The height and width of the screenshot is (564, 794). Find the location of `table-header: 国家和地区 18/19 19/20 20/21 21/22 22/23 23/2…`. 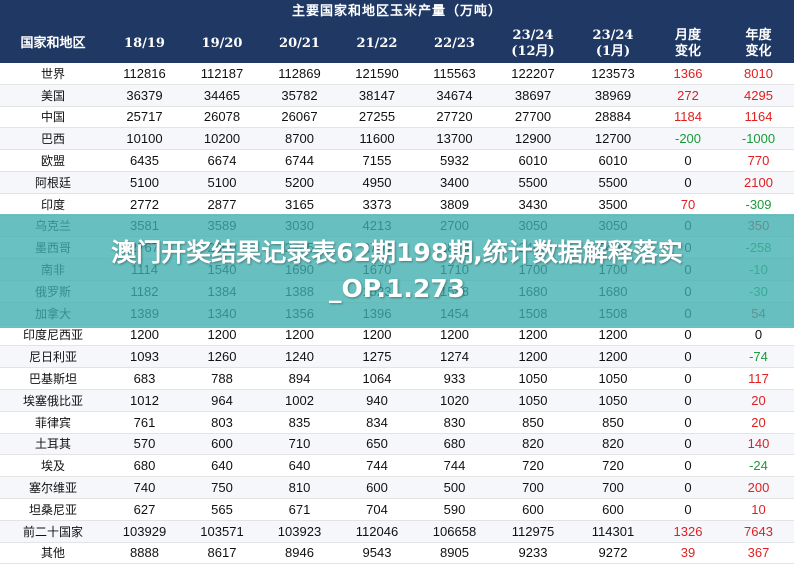

table-header: 国家和地区 18/19 19/20 20/21 21/22 22/23 23/2… is located at coordinates (397, 43).